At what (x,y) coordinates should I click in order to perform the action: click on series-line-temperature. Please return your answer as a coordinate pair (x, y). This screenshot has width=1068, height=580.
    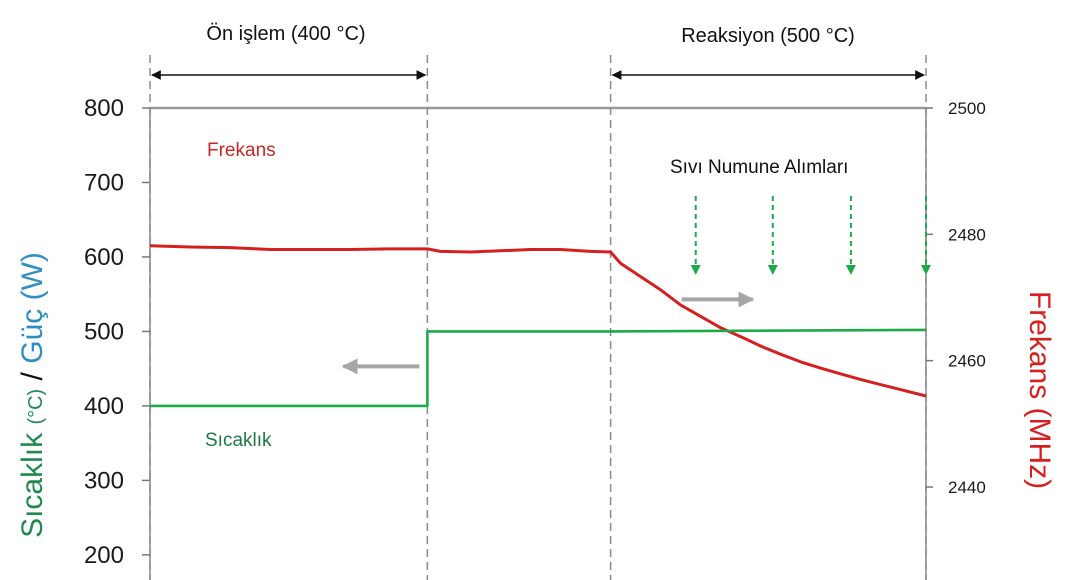
    Looking at the image, I should click on (538, 368).